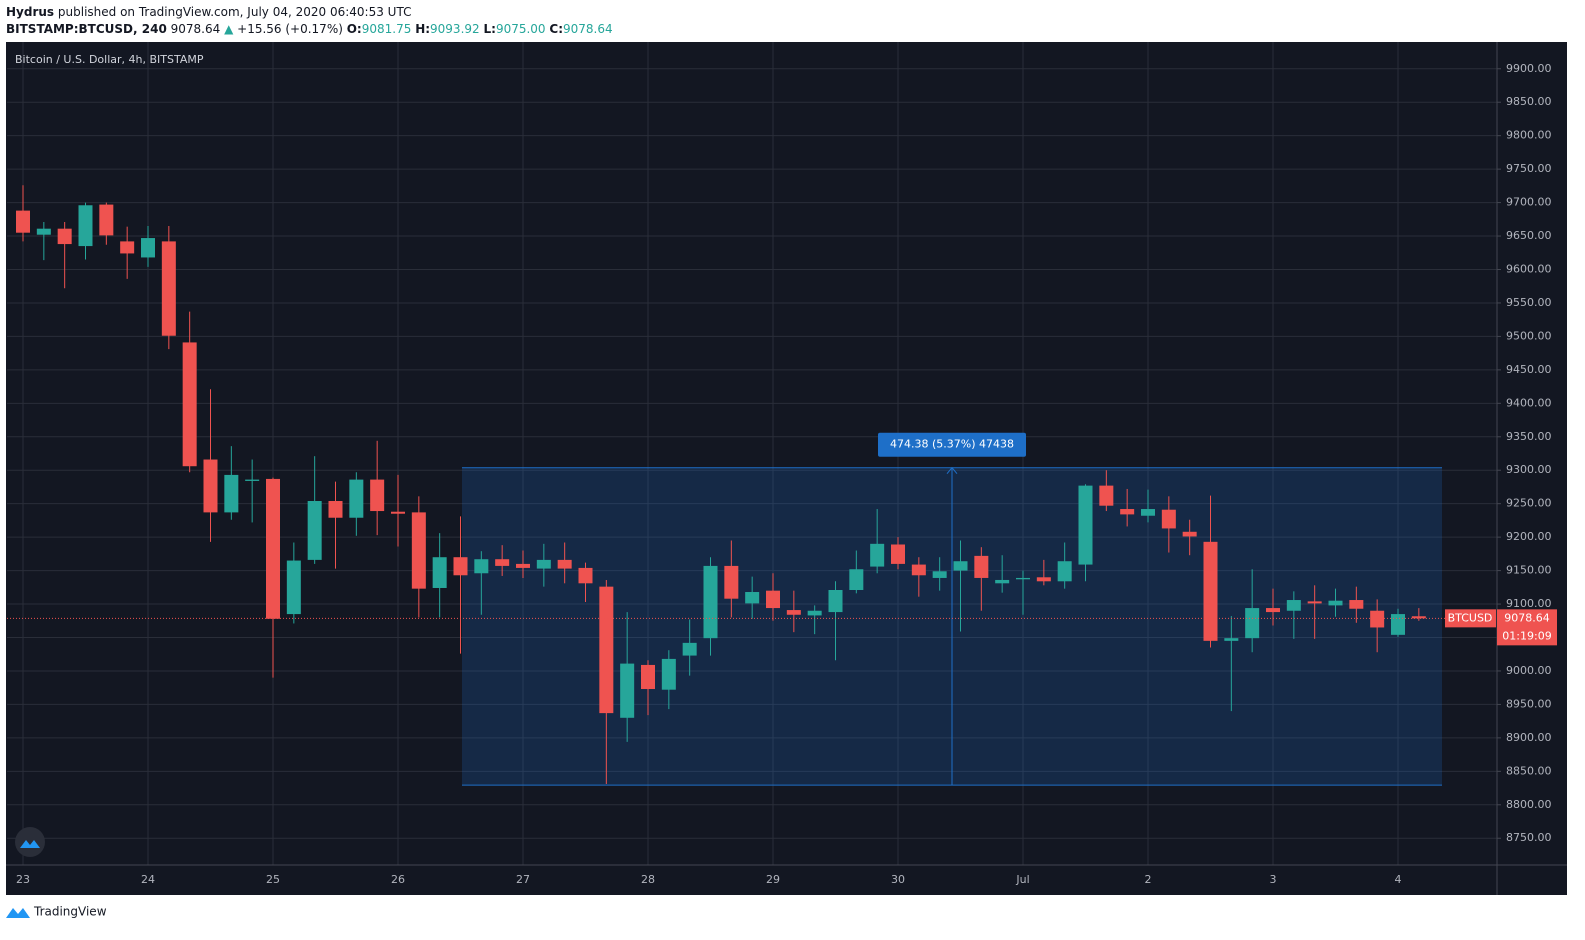  Describe the element at coordinates (1398, 879) in the screenshot. I see `x-tick-label: 4` at that location.